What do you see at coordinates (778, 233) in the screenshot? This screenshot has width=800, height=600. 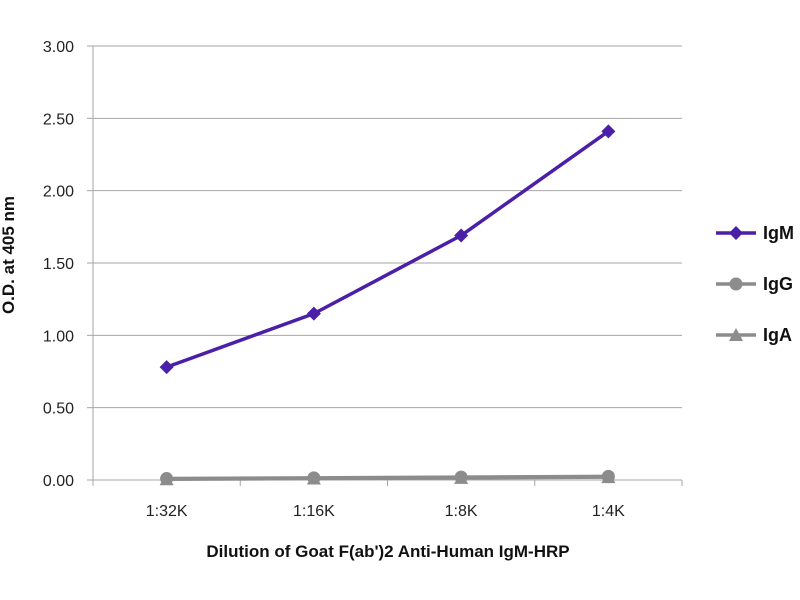 I see `legend-label: IgM` at bounding box center [778, 233].